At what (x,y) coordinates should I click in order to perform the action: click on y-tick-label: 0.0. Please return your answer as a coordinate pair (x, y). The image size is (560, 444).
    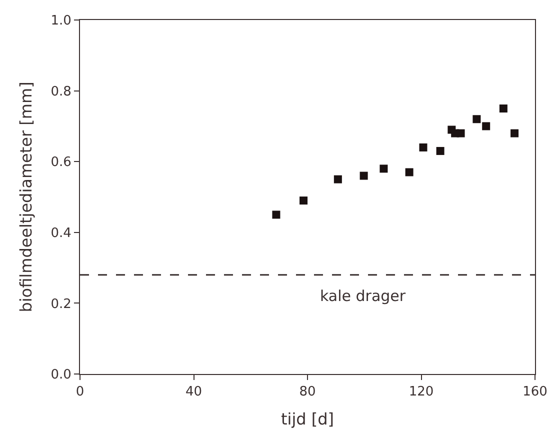
    Looking at the image, I should click on (61, 375).